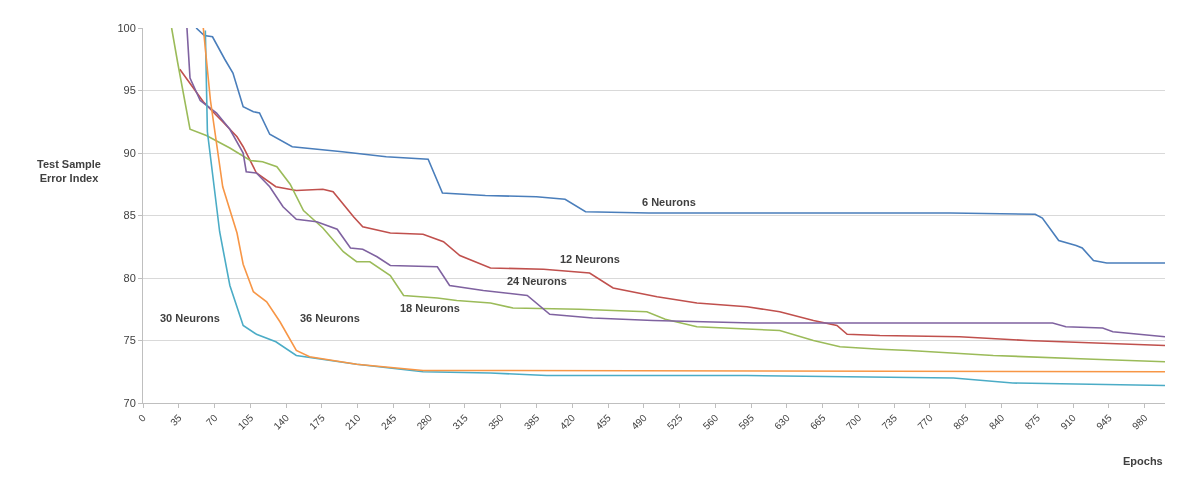 The image size is (1187, 478). Describe the element at coordinates (782, 421) in the screenshot. I see `x-tick-label: 630` at that location.